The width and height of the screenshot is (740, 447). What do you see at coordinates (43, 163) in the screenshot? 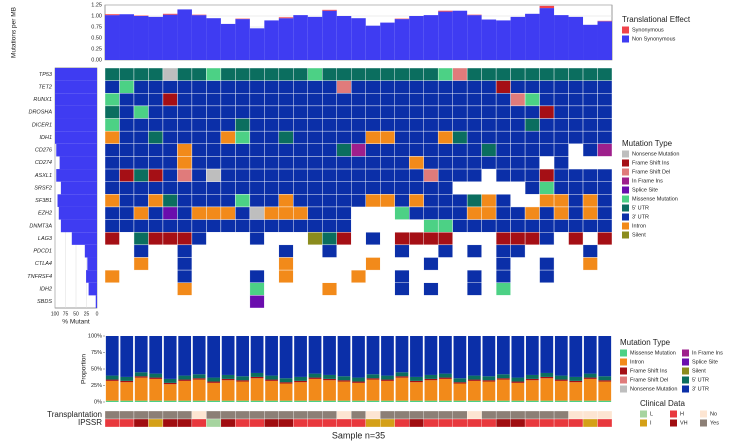
I see `gene-label: CD274` at bounding box center [43, 163].